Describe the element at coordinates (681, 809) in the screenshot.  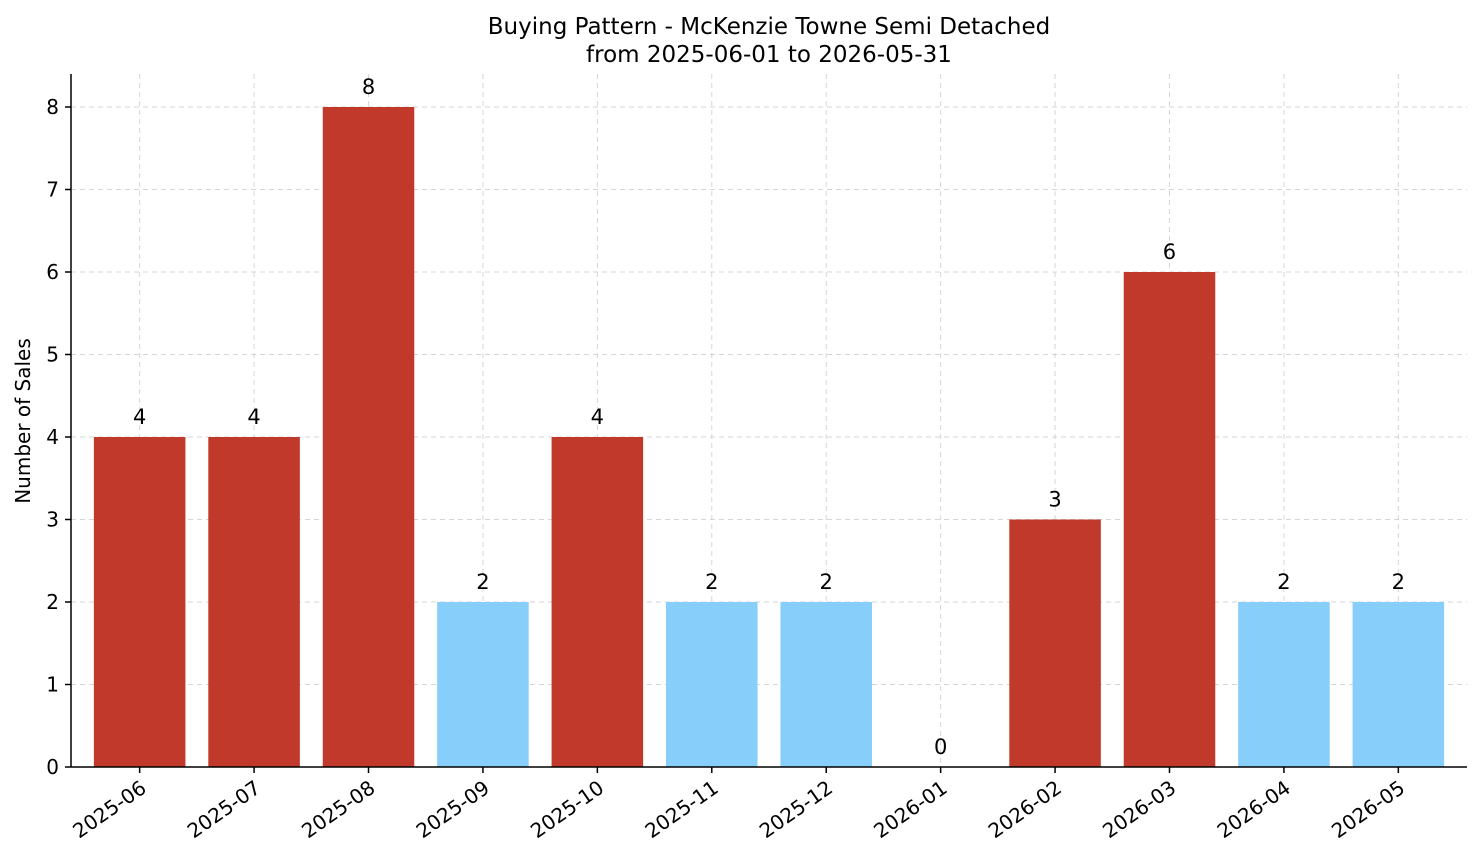
I see `x-tick-label-2025-11: 2025-11` at that location.